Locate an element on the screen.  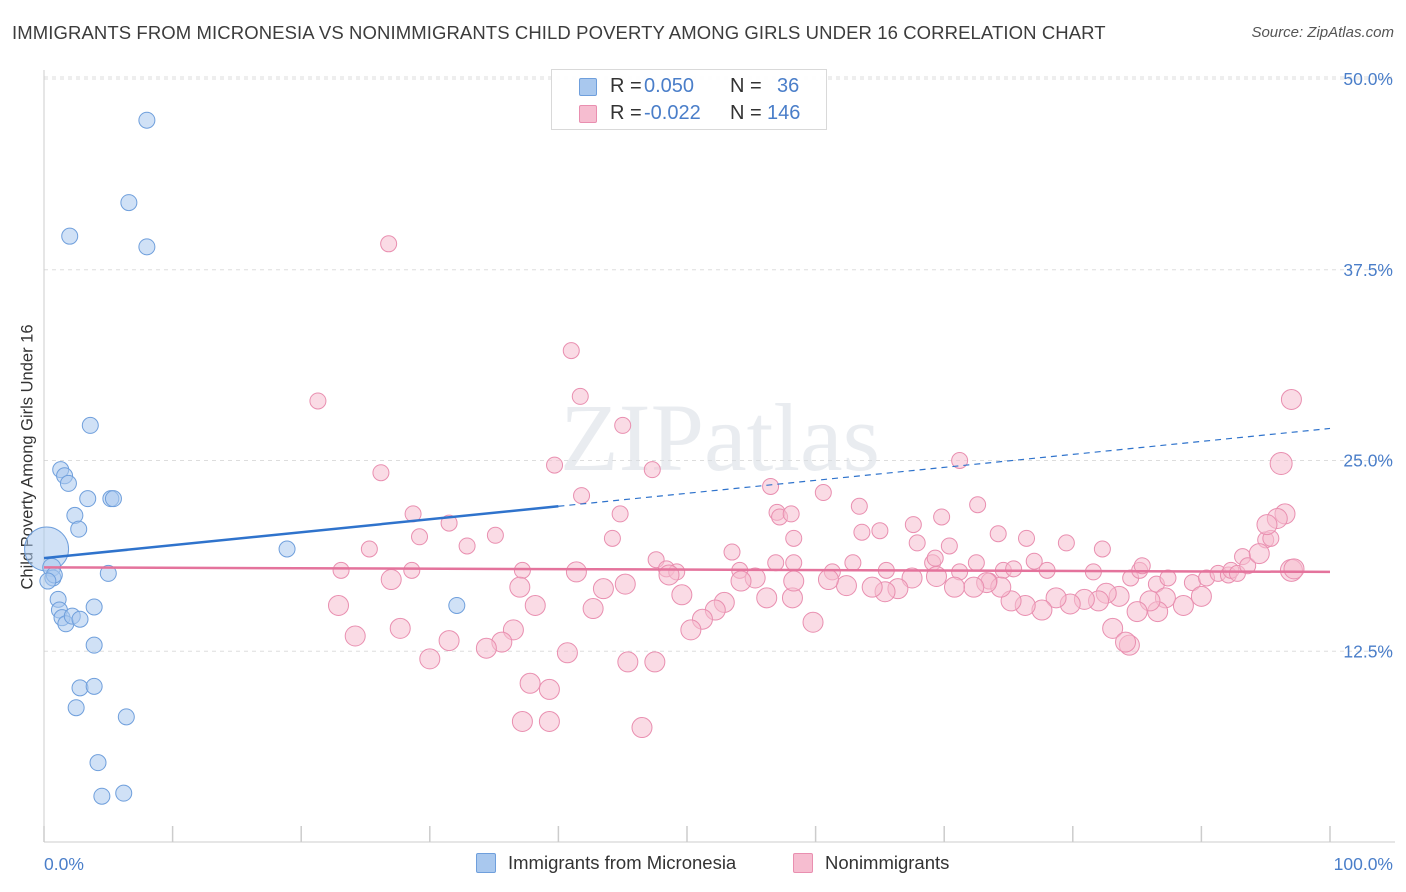
source-credit: Source: ZipAtlas.com is located at coordinates (1322, 32).